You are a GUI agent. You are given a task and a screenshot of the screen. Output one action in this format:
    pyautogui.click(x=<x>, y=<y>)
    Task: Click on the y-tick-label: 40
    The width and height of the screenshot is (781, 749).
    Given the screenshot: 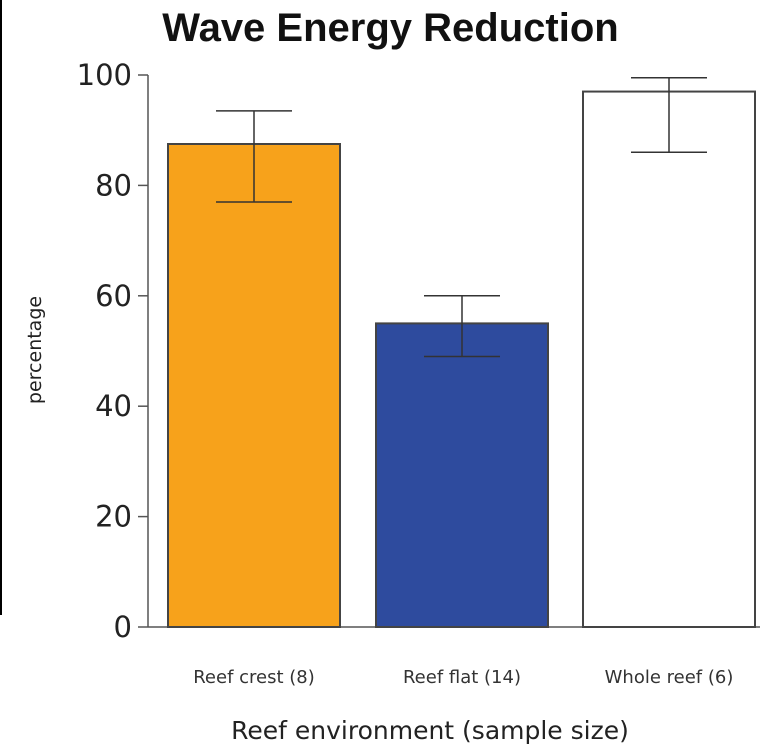 What is the action you would take?
    pyautogui.click(x=113, y=406)
    